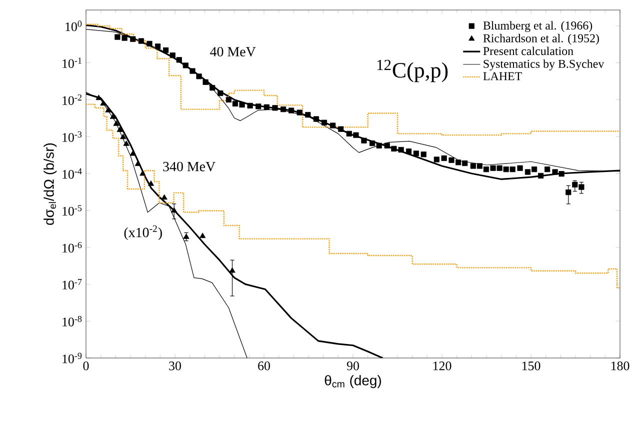 Image resolution: width=634 pixels, height=423 pixels. I want to click on y-tick-label: 10$^{-2}$, so click(72, 99).